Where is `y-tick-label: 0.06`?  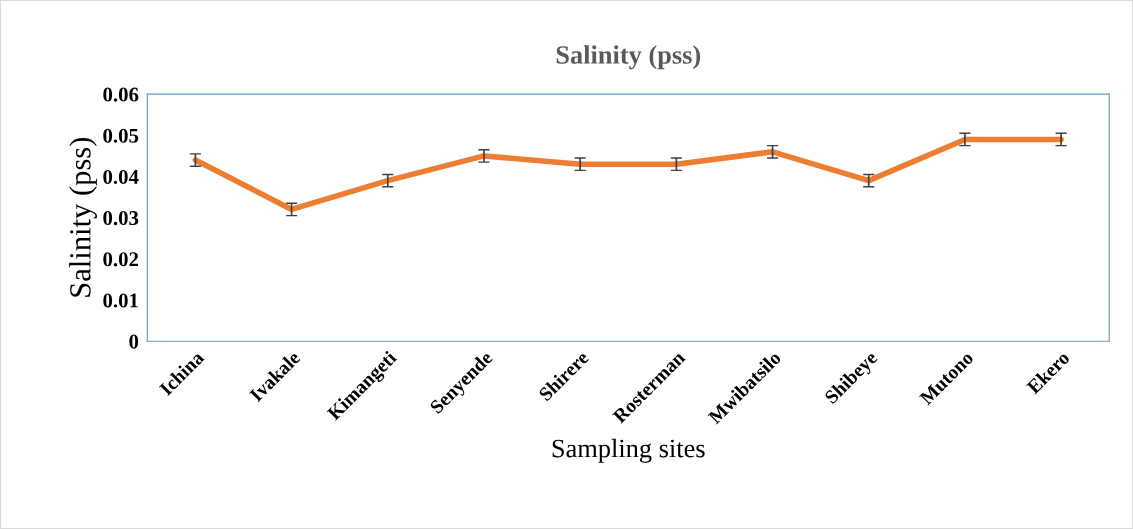 y-tick-label: 0.06 is located at coordinates (121, 94).